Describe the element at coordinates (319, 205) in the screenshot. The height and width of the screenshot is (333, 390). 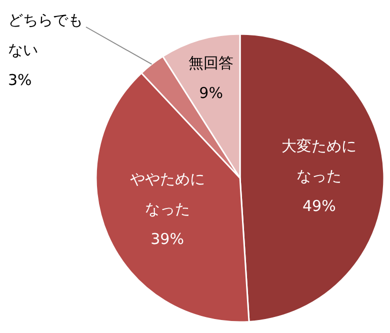
I see `data-label: 49%` at that location.